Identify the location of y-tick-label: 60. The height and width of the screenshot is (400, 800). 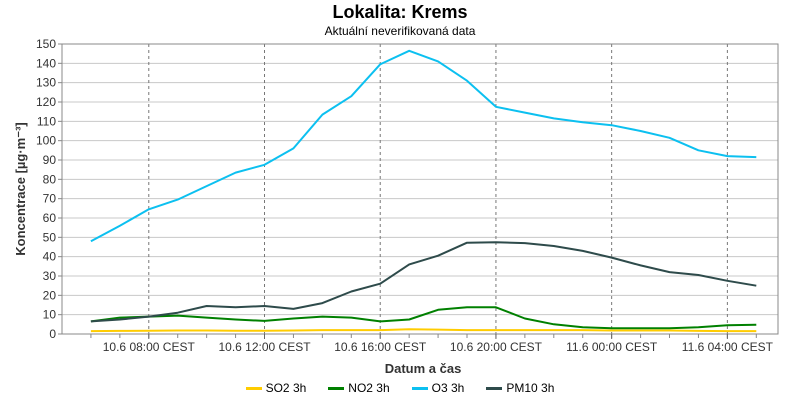
(50, 218).